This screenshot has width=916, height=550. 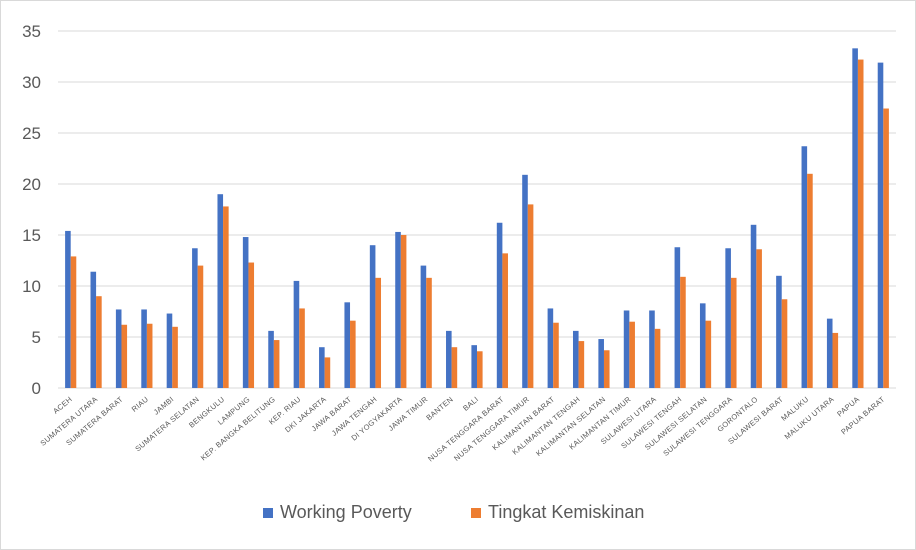 I want to click on legend-label-working-poverty: Working Poverty, so click(x=346, y=512).